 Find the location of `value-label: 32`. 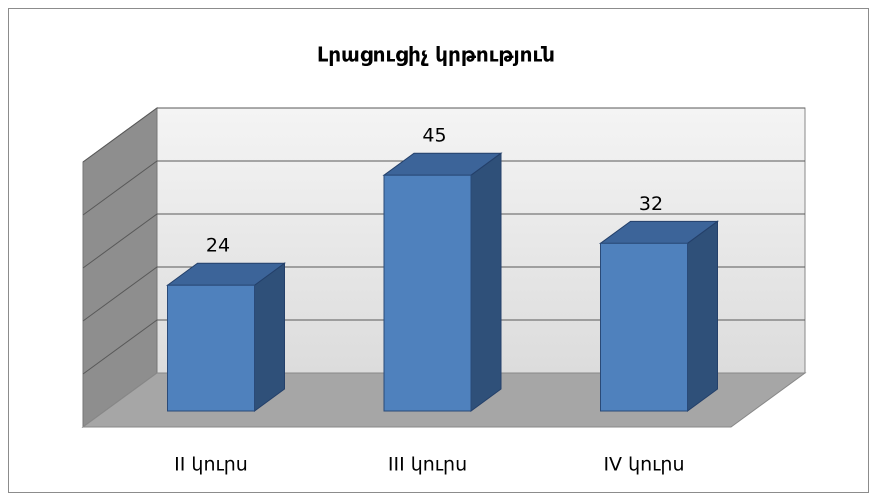

value-label: 32 is located at coordinates (651, 204).